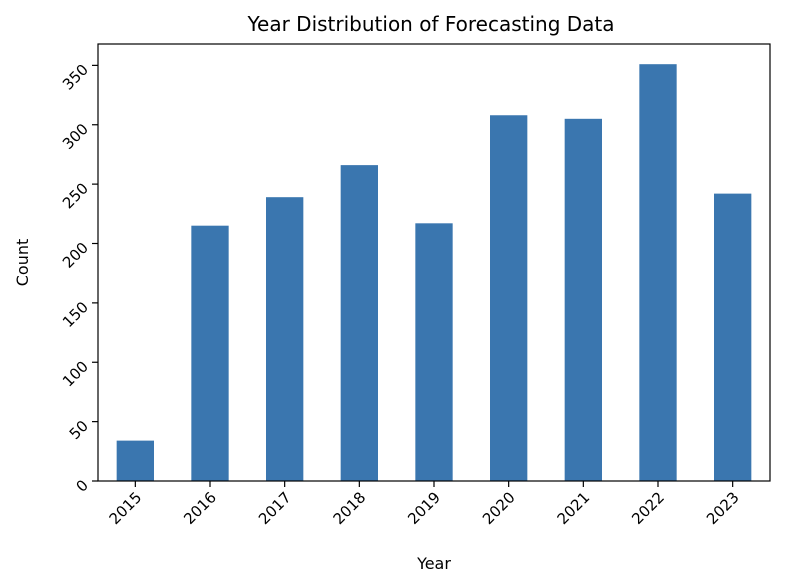 This screenshot has width=810, height=588. What do you see at coordinates (509, 298) in the screenshot?
I see `bar-2020` at bounding box center [509, 298].